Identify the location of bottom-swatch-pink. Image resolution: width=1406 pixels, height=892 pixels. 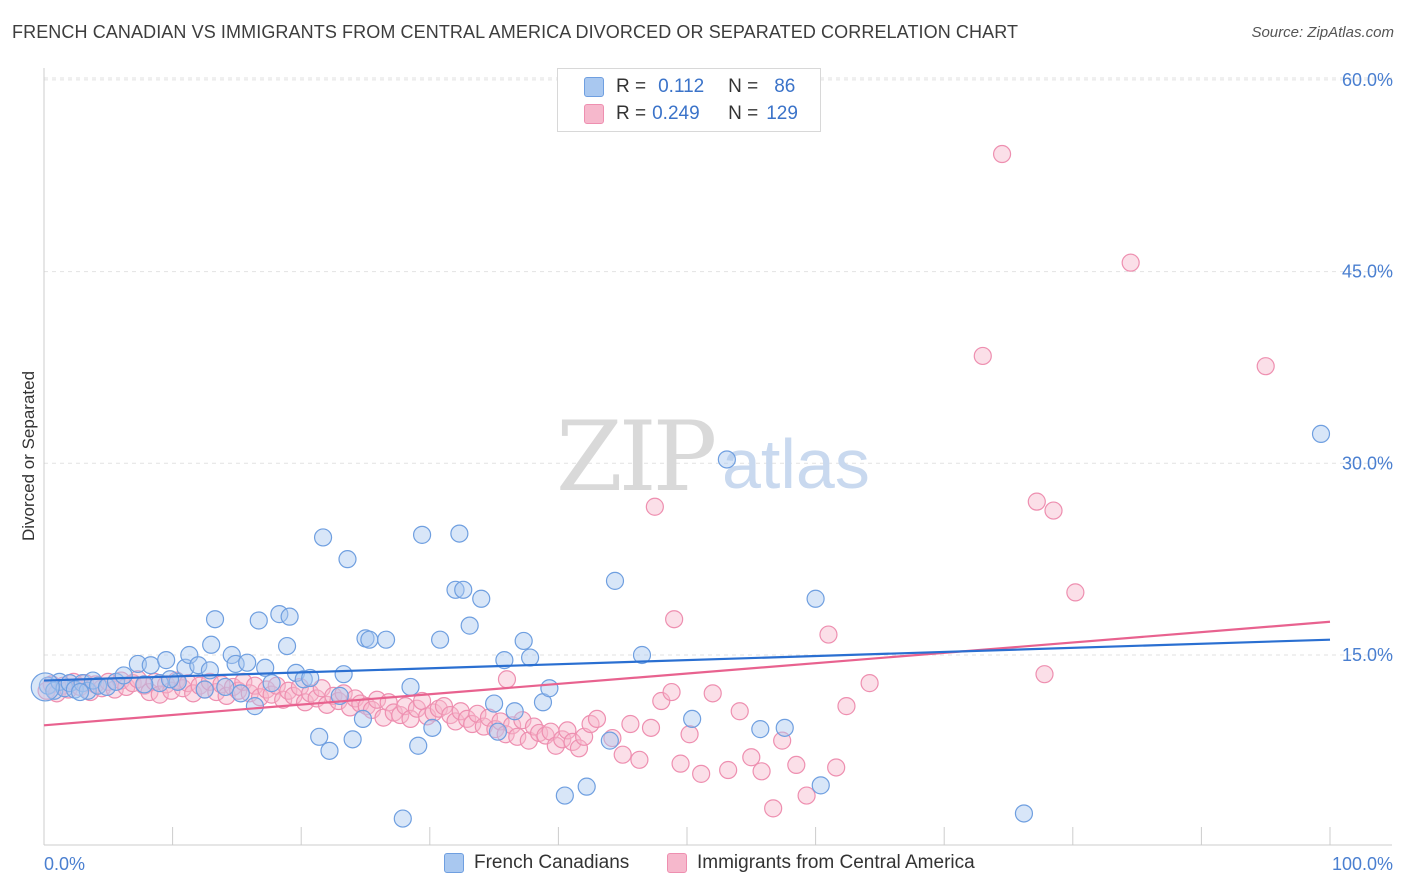
(677, 863).